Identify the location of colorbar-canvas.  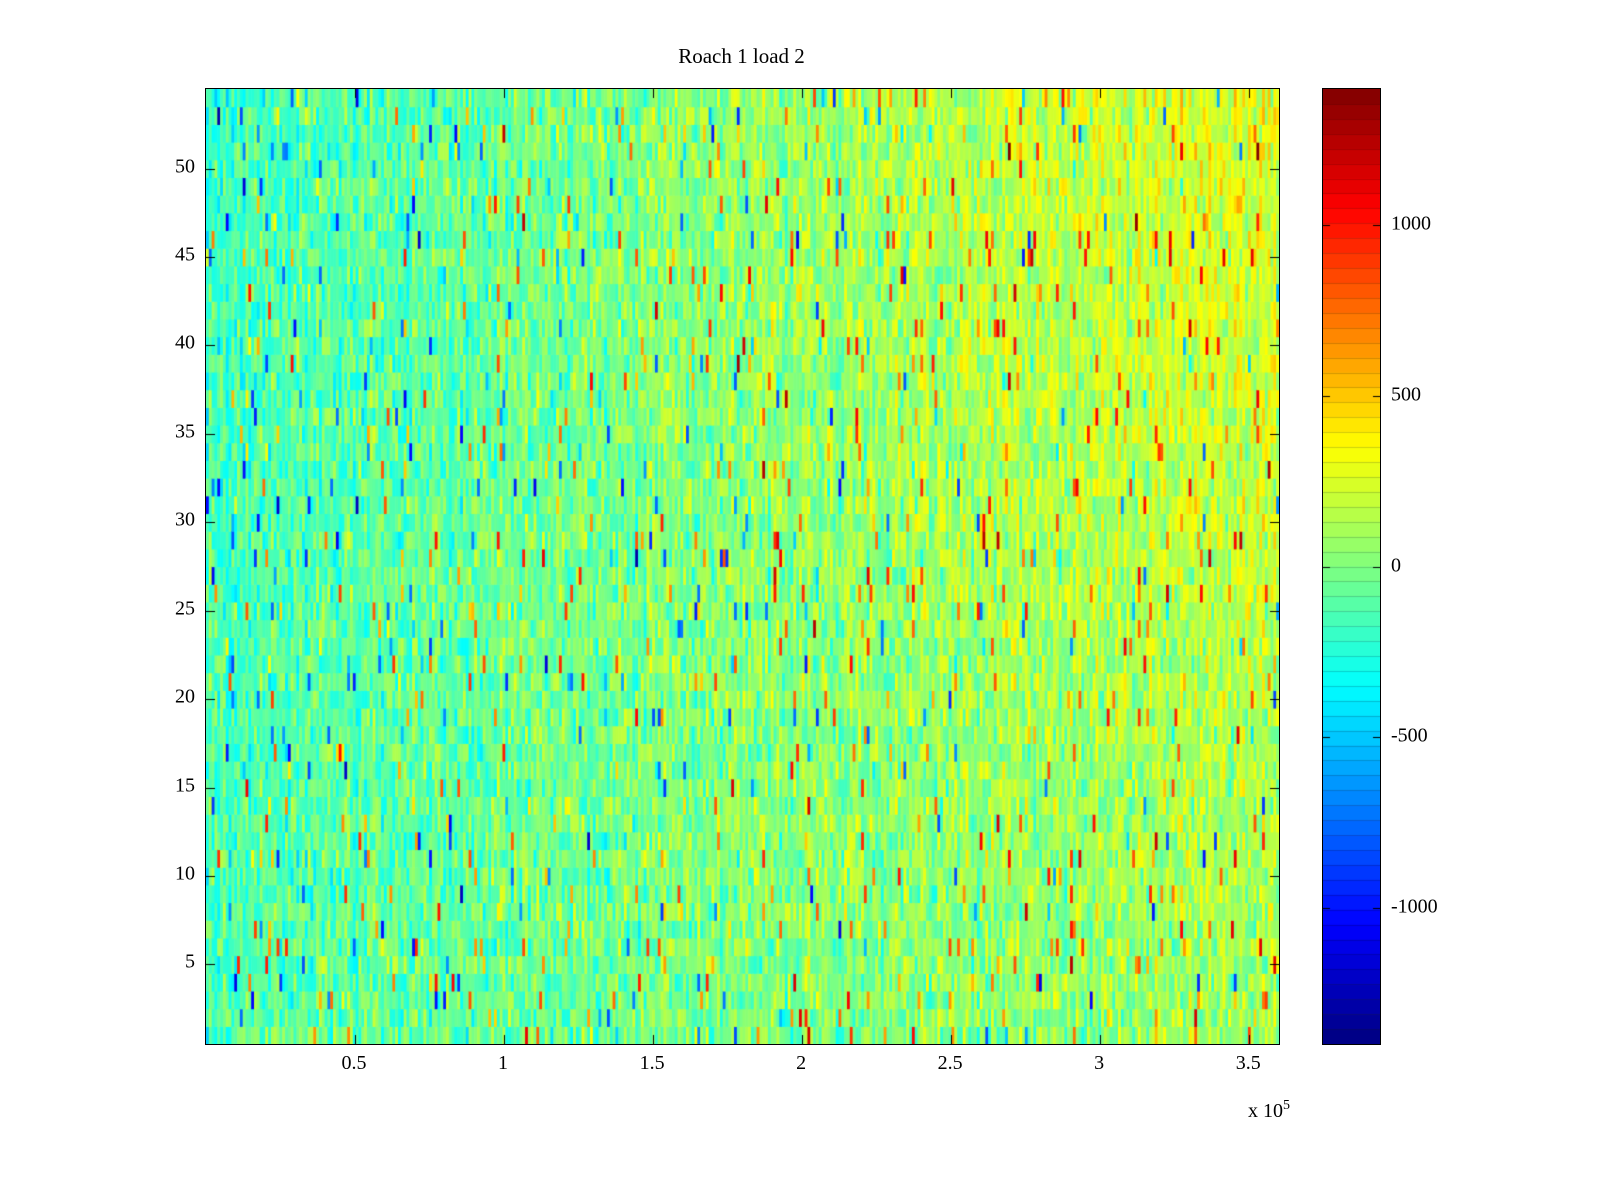
(1351, 566).